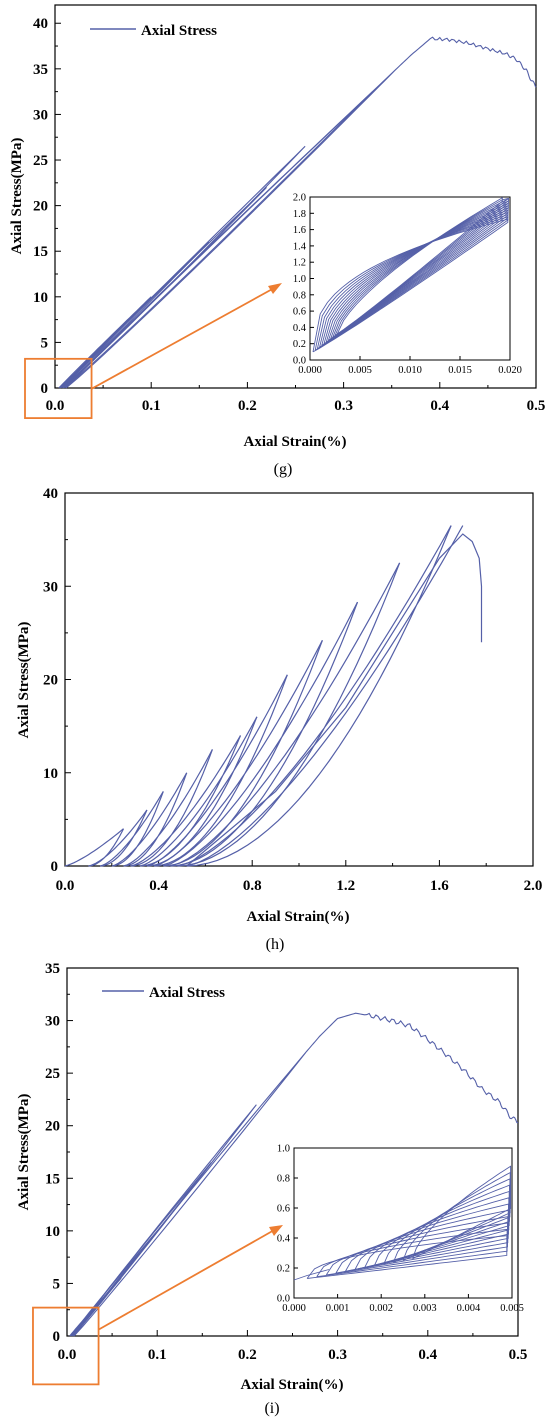 The width and height of the screenshot is (550, 1418). I want to click on panel-h-xtick-label: 0.4, so click(158, 886).